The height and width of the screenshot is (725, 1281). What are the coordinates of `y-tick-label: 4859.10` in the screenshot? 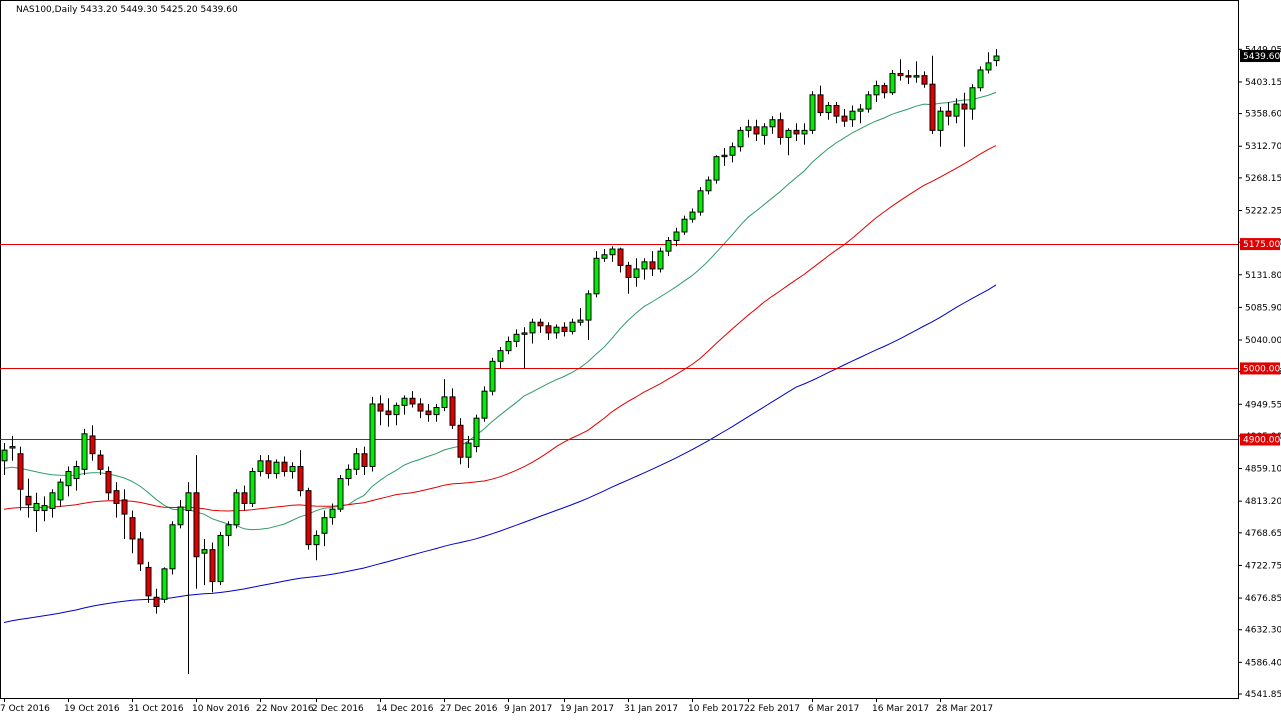 It's located at (1263, 470).